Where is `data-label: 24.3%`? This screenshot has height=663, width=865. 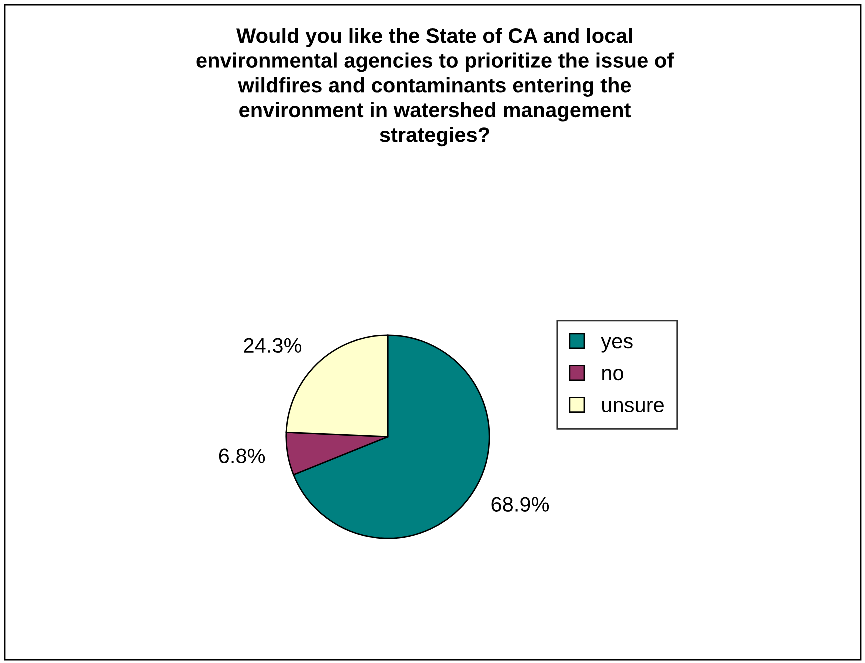
data-label: 24.3% is located at coordinates (273, 346).